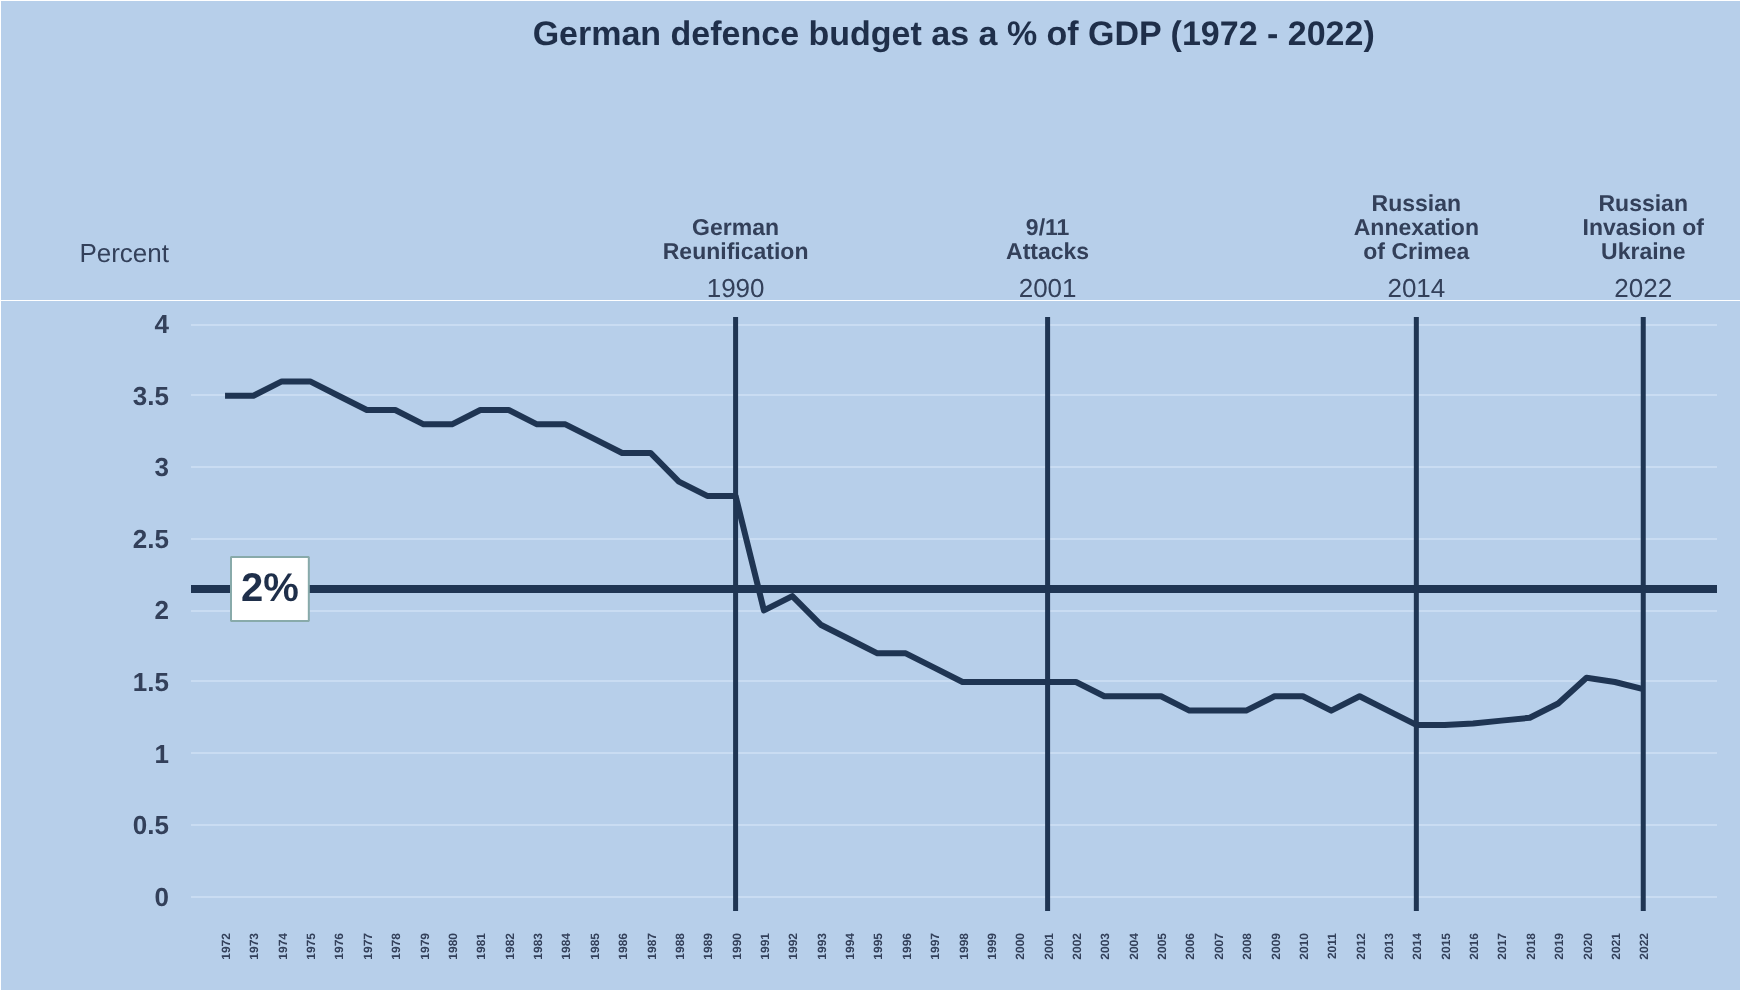 Image resolution: width=1740 pixels, height=990 pixels. I want to click on y-tick-label: 2, so click(162, 610).